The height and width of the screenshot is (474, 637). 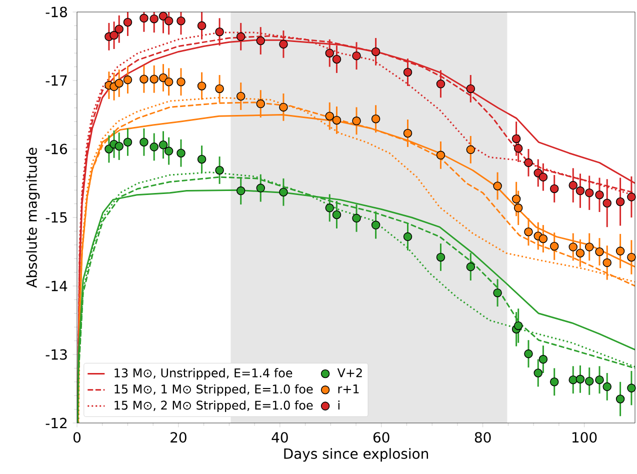 I want to click on x-tick-label: 20, so click(x=178, y=437).